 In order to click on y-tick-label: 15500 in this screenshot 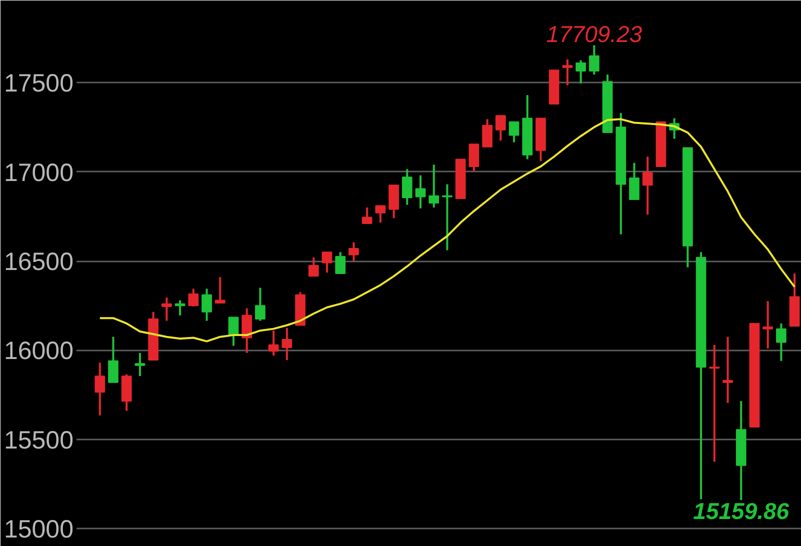, I will do `click(39, 440)`.